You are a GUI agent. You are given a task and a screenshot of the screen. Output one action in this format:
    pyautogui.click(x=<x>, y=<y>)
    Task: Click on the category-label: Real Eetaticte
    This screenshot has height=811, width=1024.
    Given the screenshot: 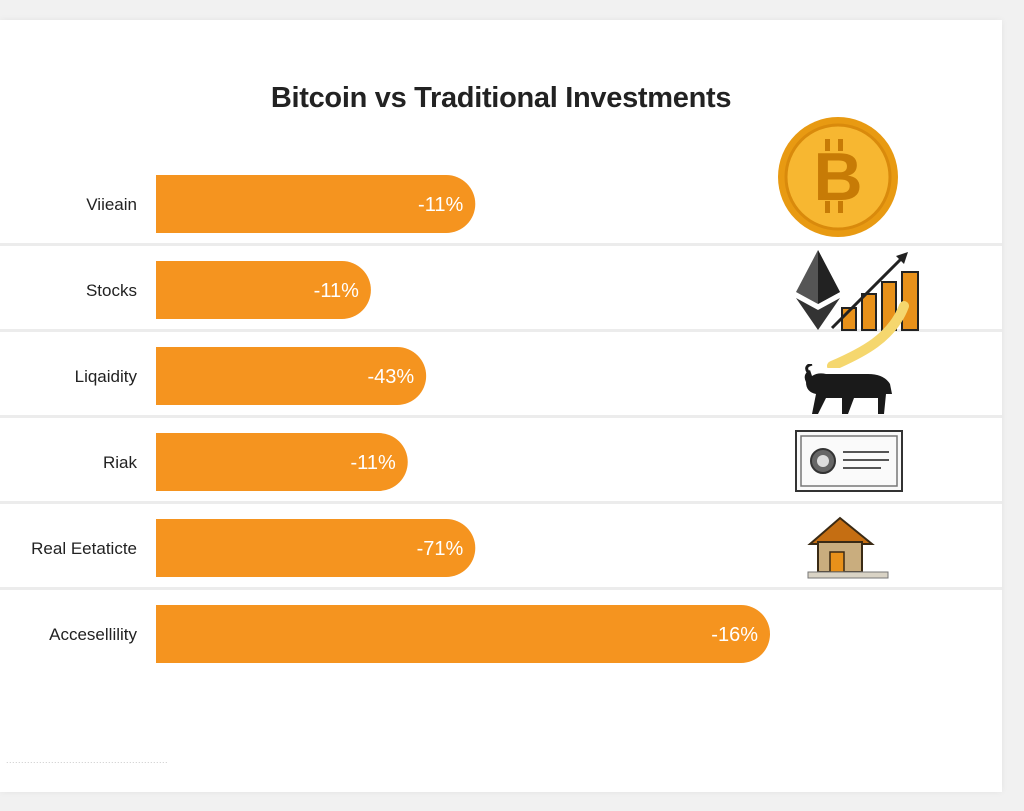 What is the action you would take?
    pyautogui.click(x=84, y=548)
    